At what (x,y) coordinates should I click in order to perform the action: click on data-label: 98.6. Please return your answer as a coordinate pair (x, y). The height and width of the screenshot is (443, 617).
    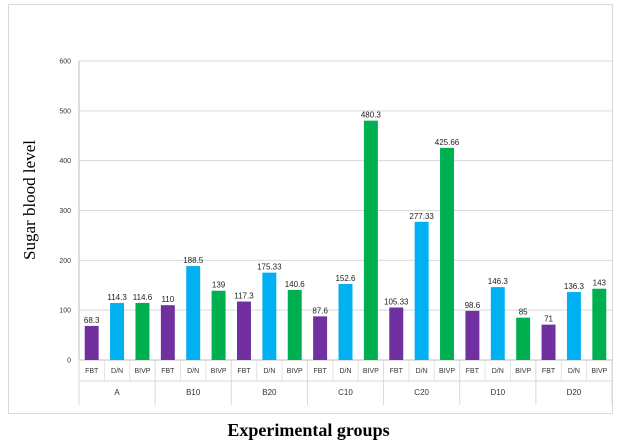
    Looking at the image, I should click on (473, 305).